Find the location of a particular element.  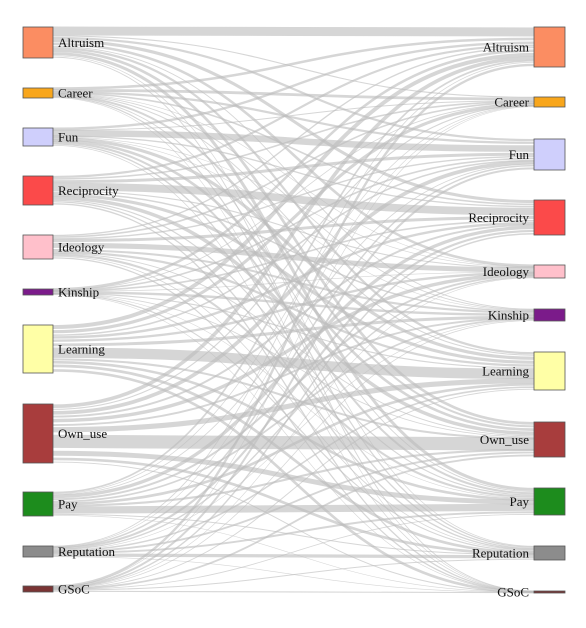

right-label-pay: Pay is located at coordinates (520, 501).